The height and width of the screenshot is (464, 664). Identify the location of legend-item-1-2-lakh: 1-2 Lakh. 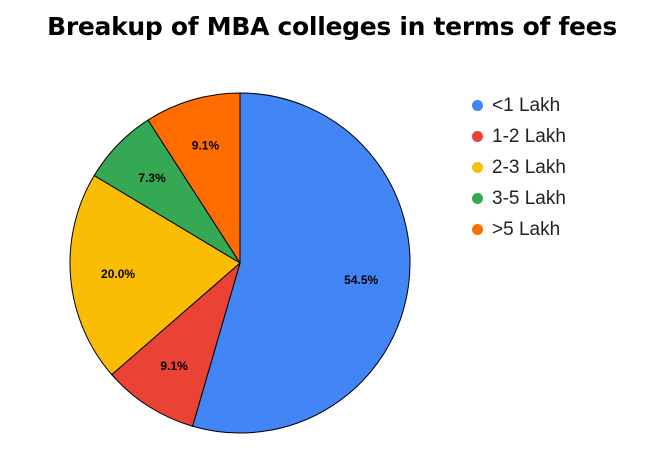
(519, 136).